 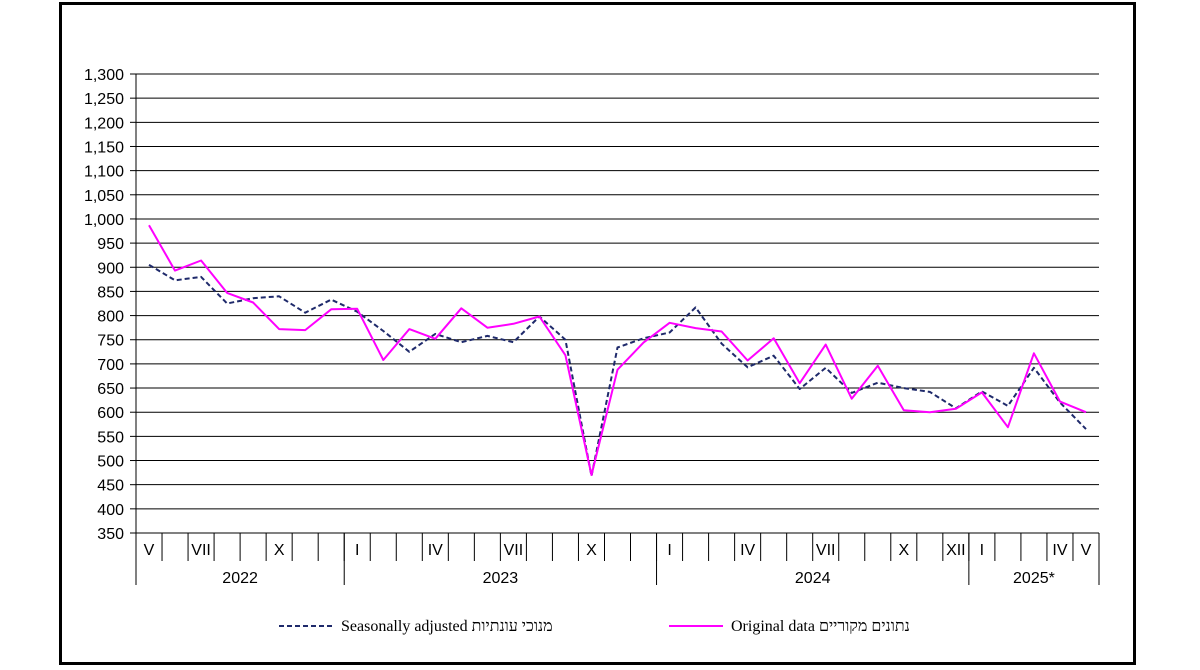 I want to click on y-tick-label: 600, so click(x=110, y=413).